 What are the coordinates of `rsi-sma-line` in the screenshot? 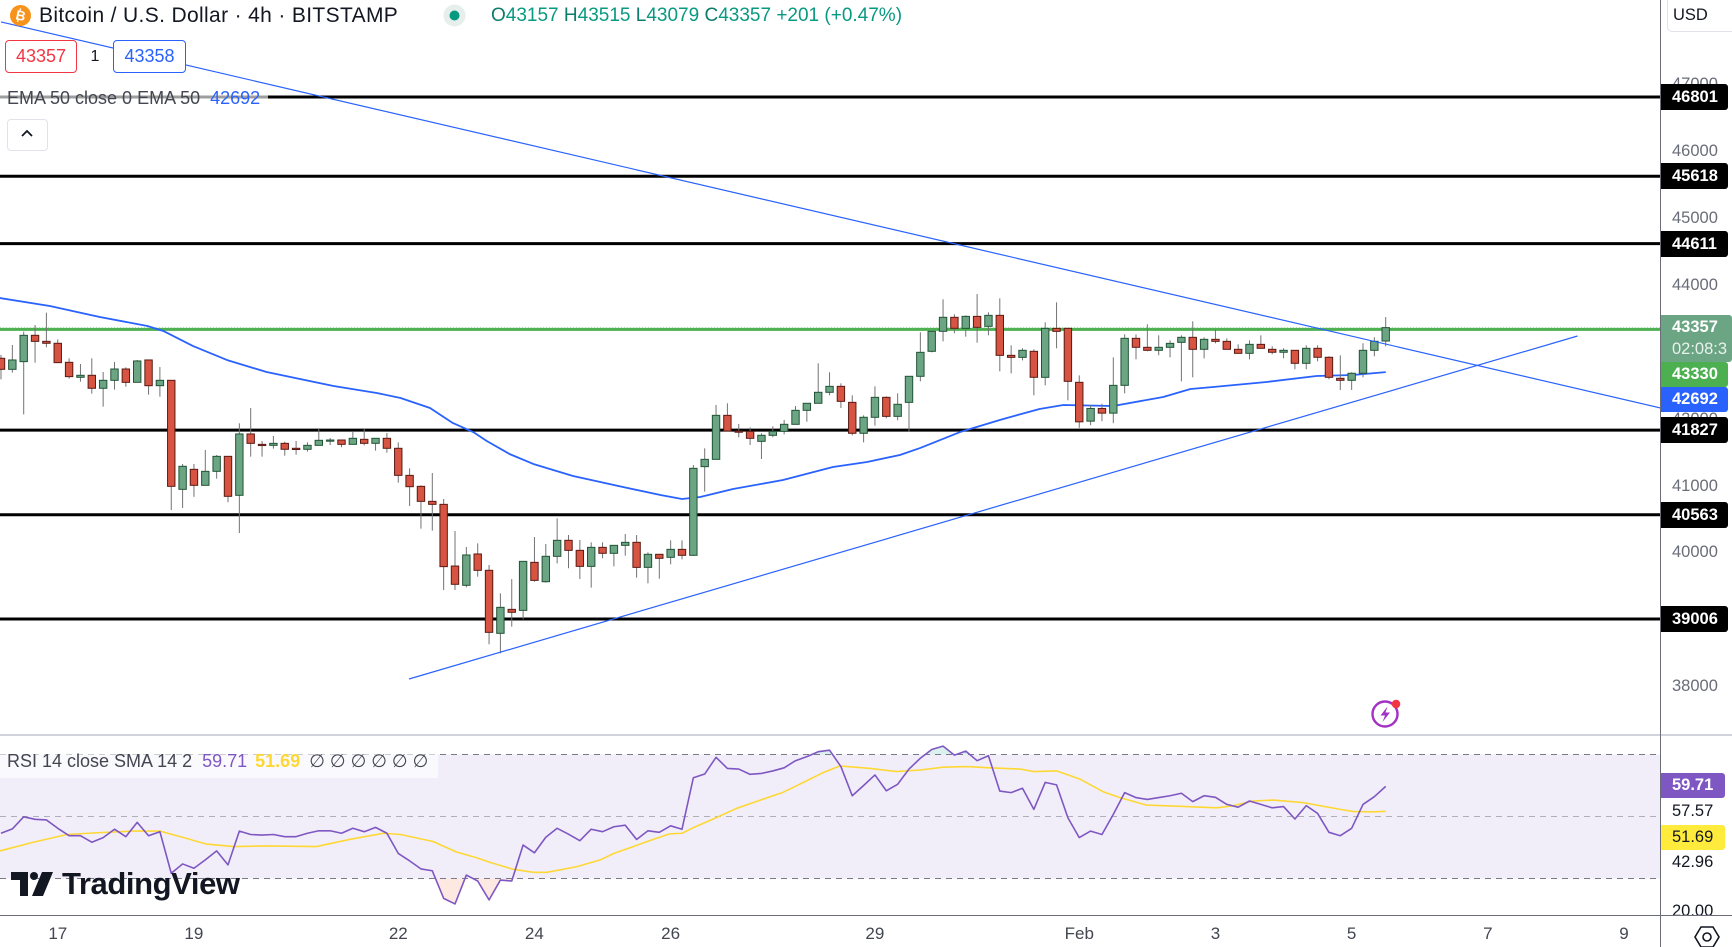 It's located at (693, 819).